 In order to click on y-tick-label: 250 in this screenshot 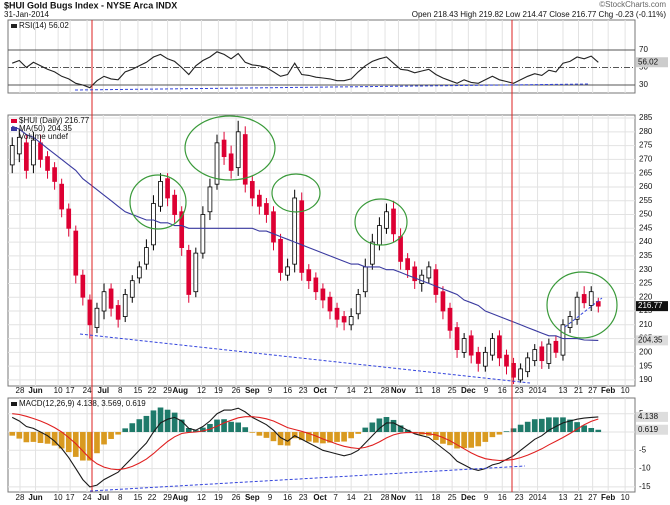, I will do `click(646, 214)`.